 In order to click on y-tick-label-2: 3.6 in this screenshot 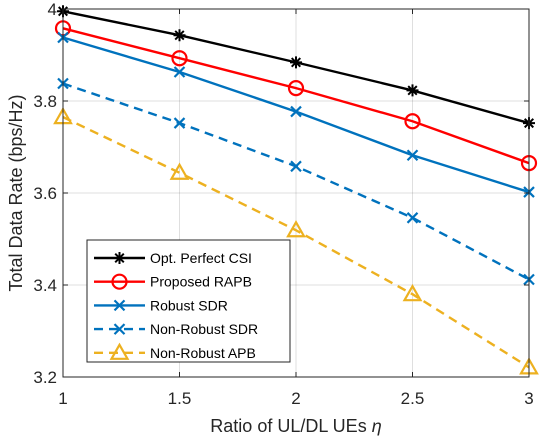, I will do `click(45, 193)`.